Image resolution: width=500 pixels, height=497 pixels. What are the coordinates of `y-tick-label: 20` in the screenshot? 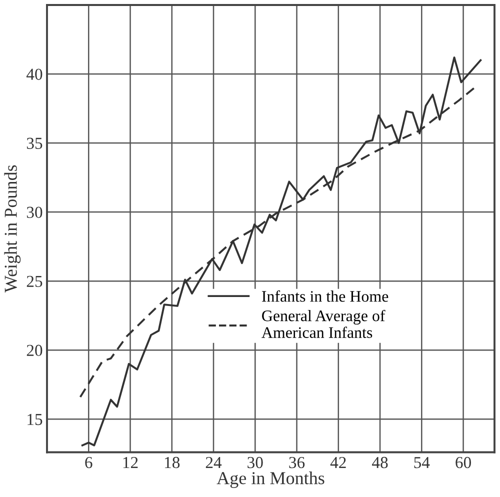 It's located at (34, 350).